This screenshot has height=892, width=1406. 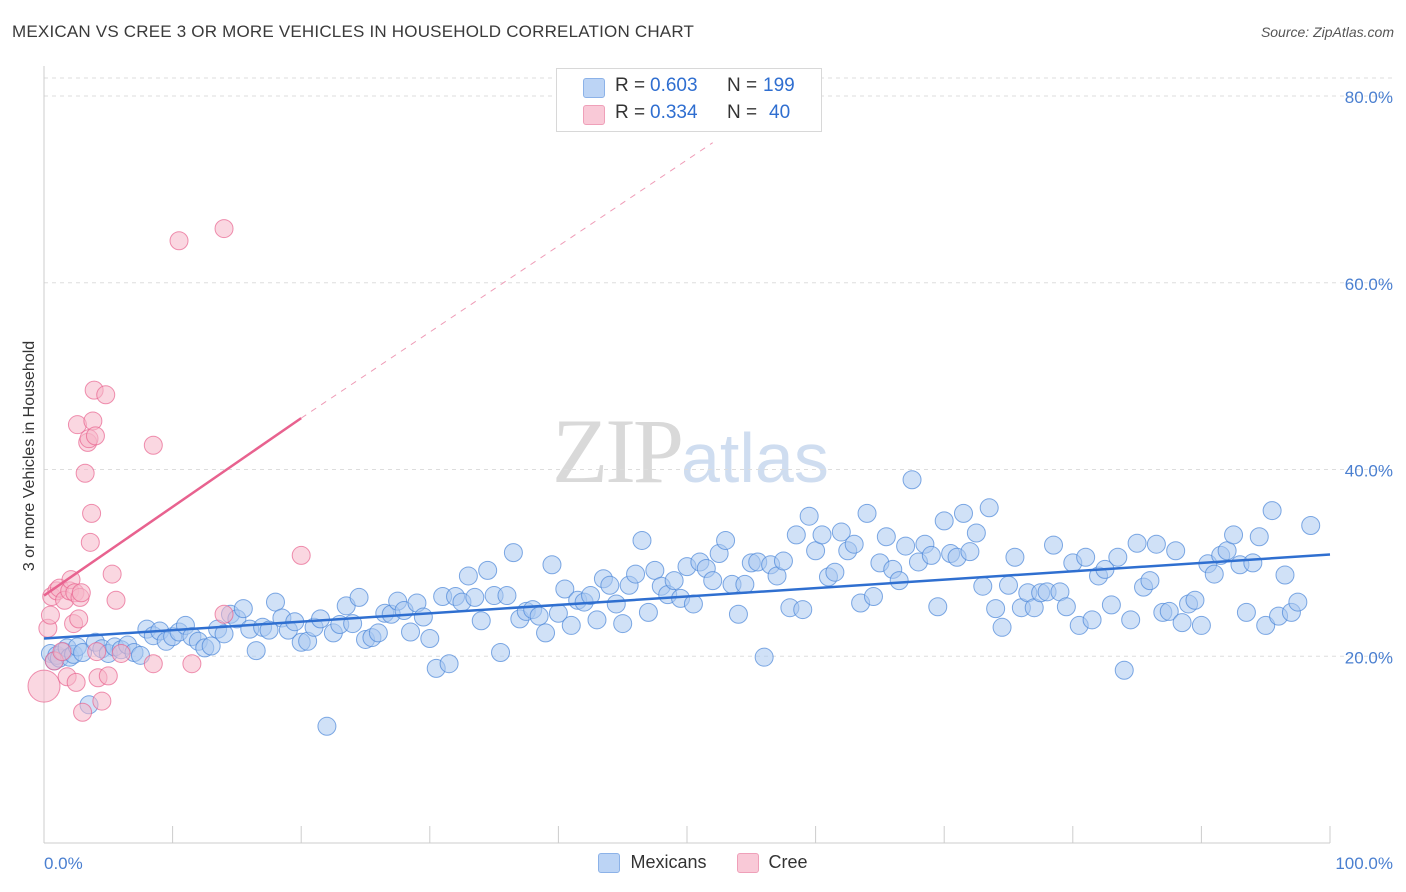 I want to click on legend-swatch-cree, so click(x=747, y=862).